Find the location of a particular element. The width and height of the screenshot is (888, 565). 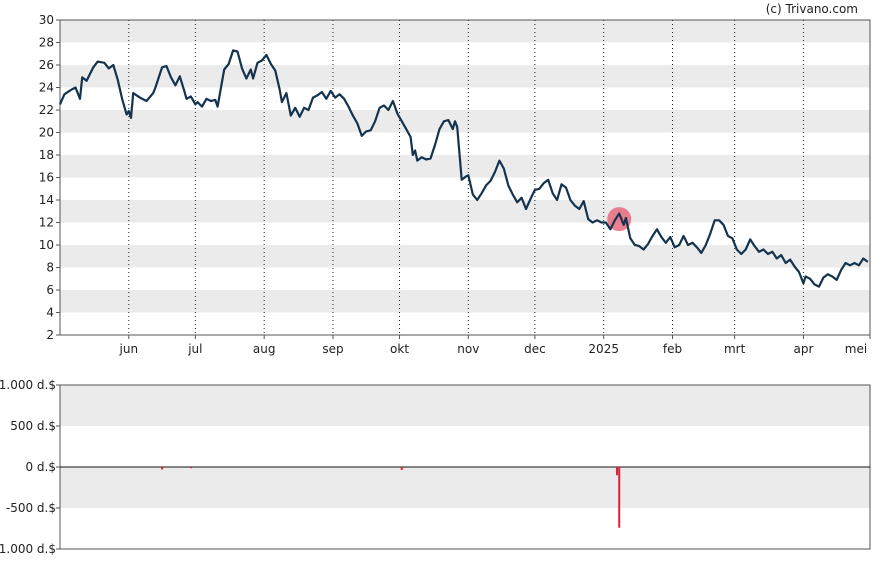

y-tick-label: 12 is located at coordinates (46, 223).